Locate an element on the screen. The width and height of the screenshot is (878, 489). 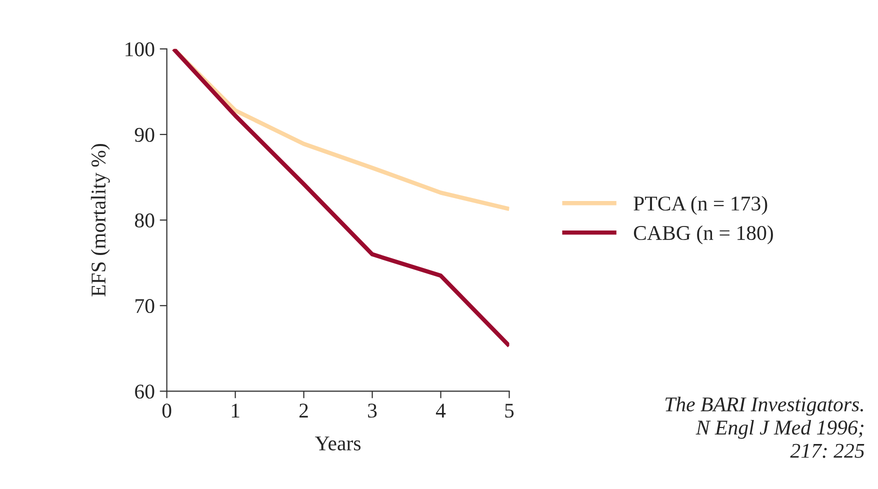
x-axis-title: Years is located at coordinates (338, 443).